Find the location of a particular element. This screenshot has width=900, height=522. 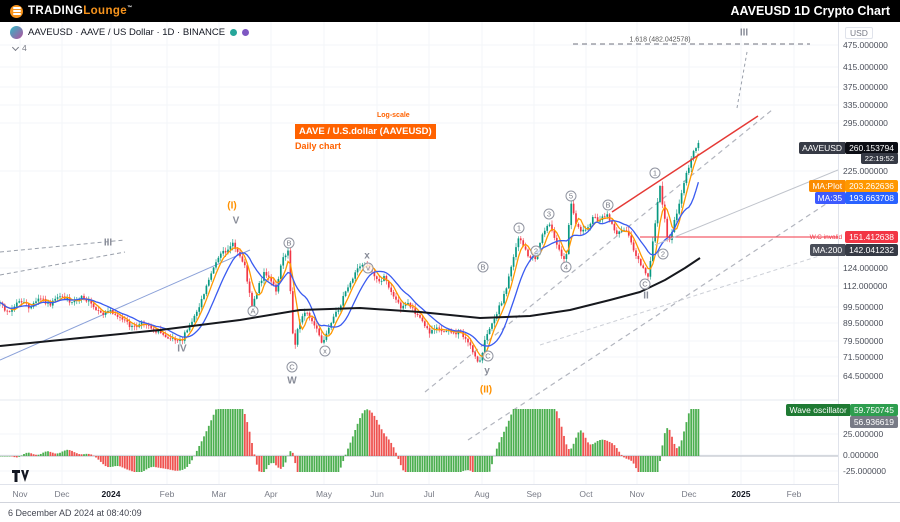

indicator-collapse-toggle: 4 is located at coordinates (19, 48).